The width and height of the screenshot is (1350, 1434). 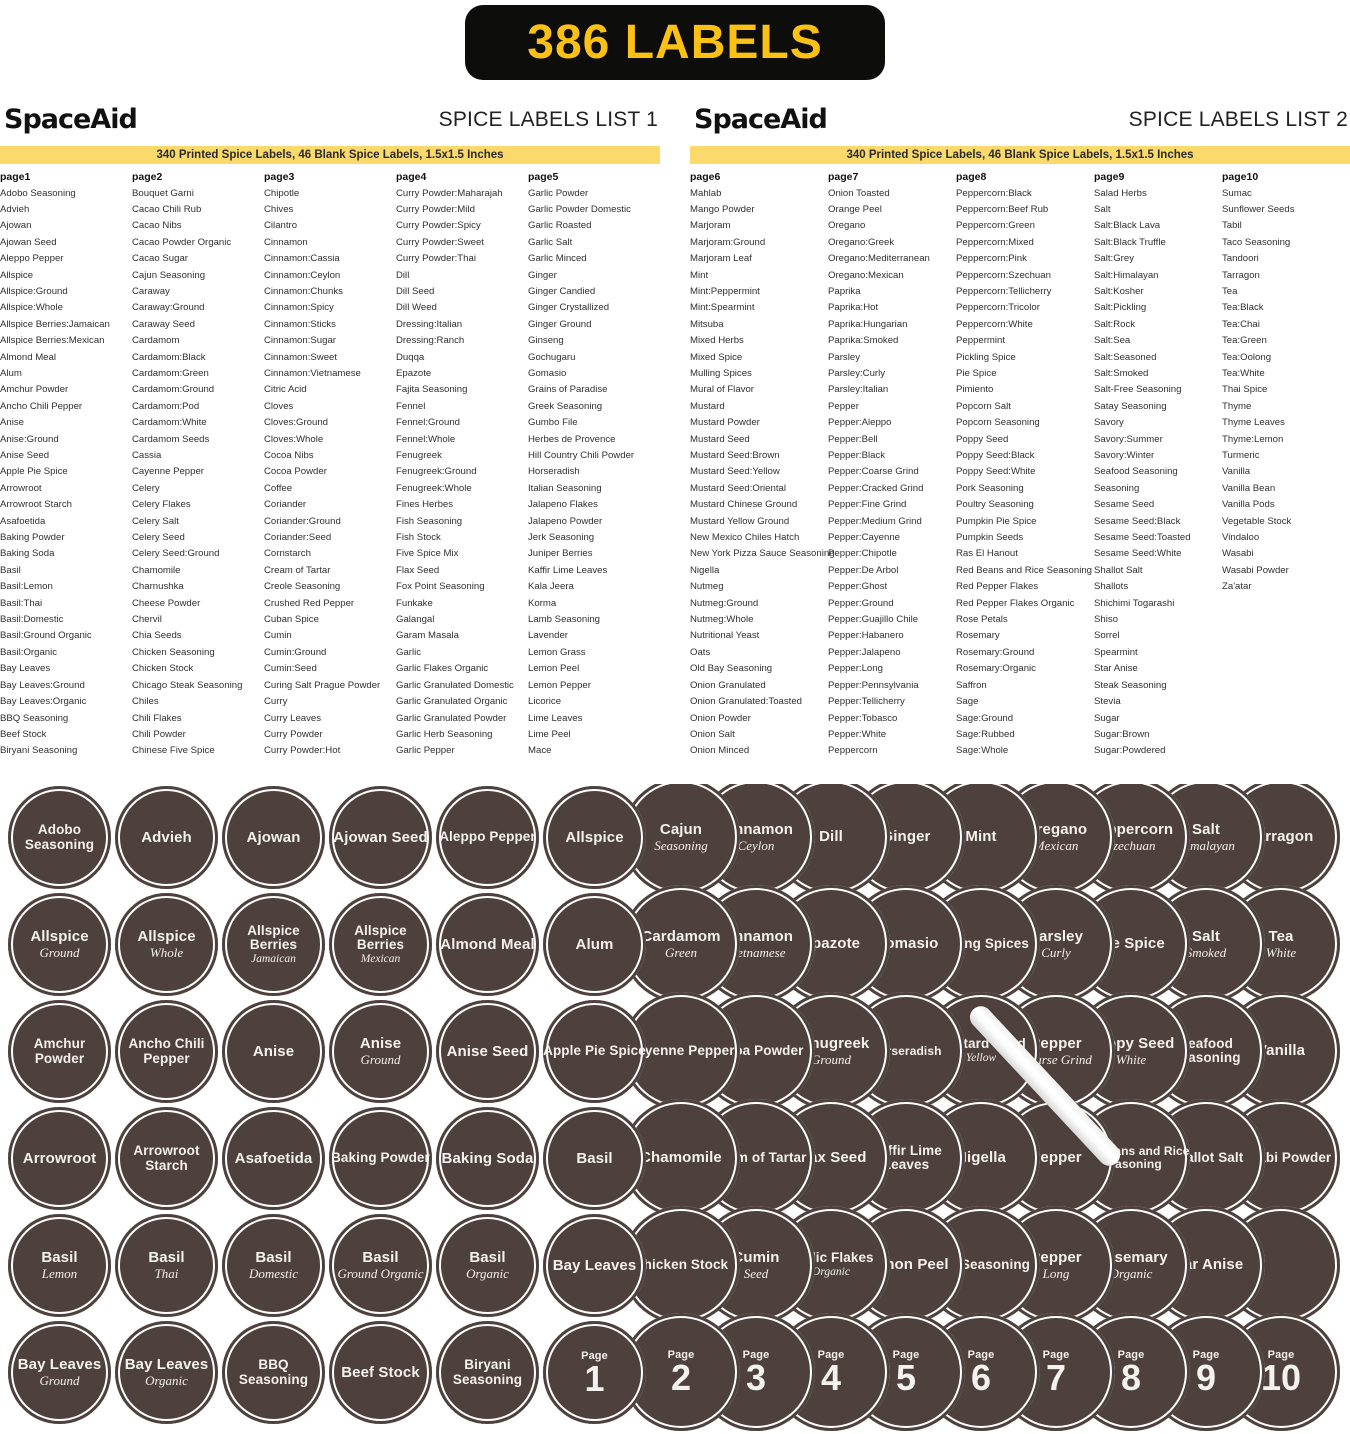 I want to click on spice-name: Shichimi Togarashi, so click(x=1134, y=603).